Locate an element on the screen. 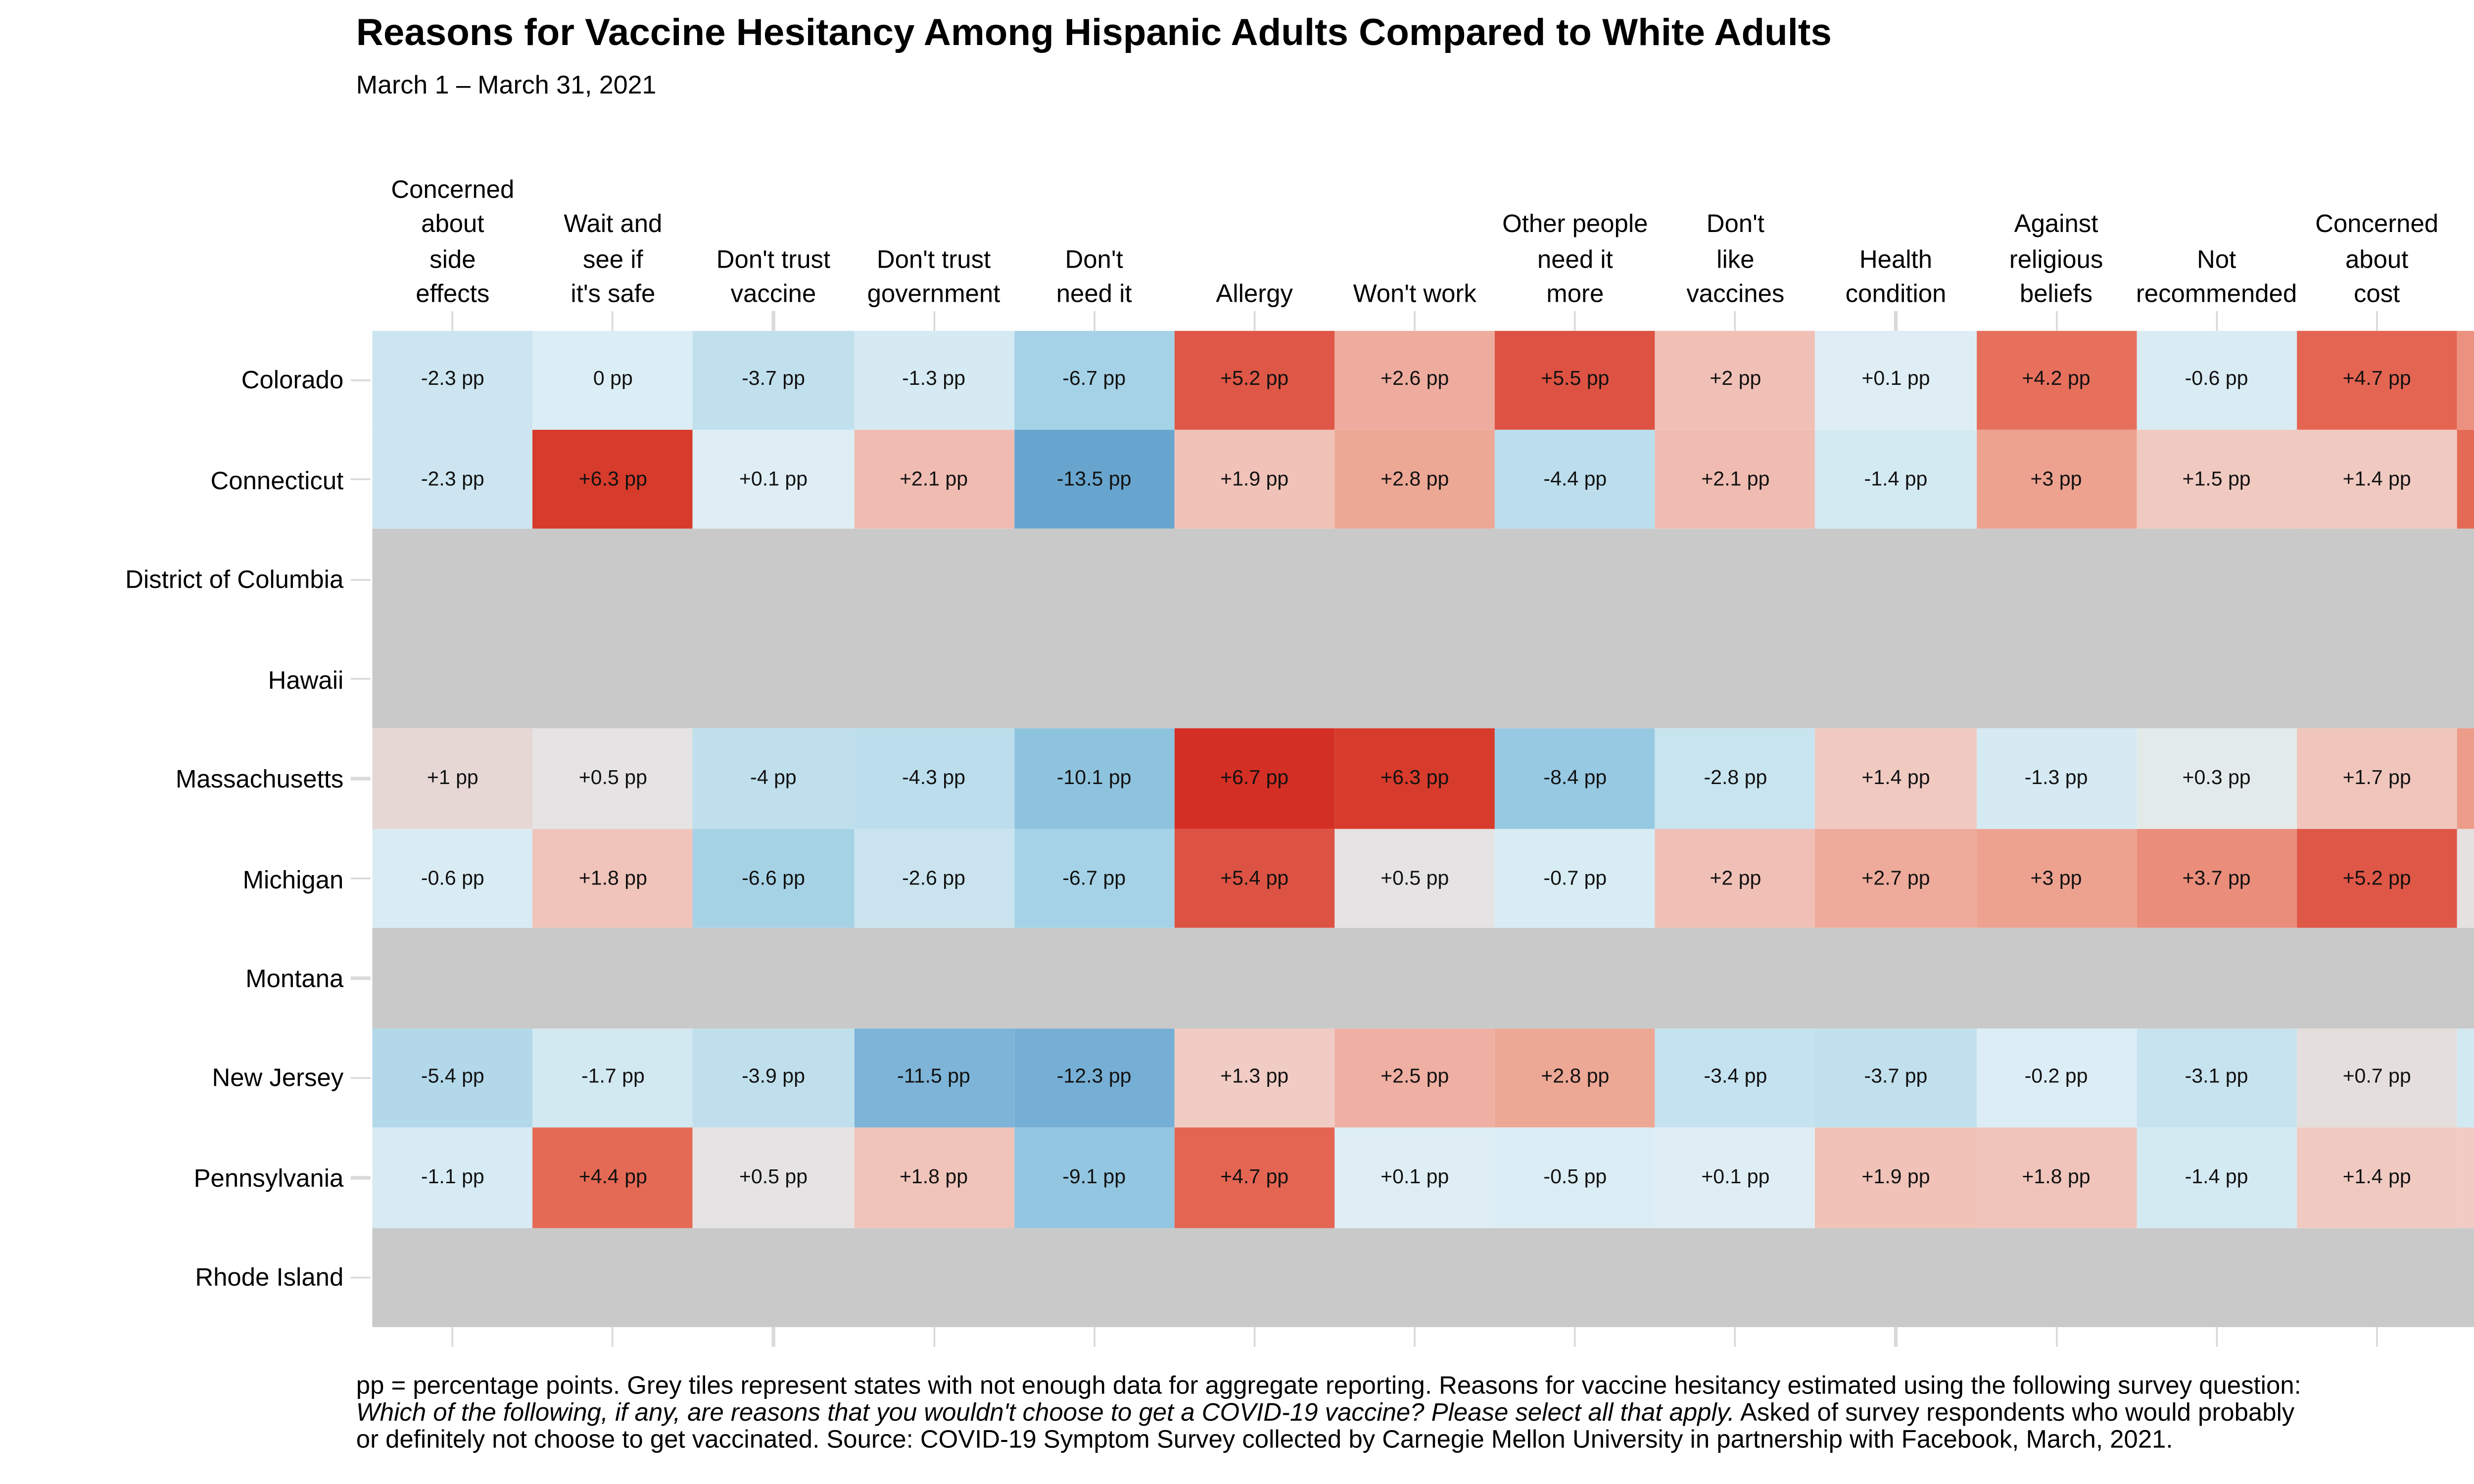  column-header: Not recommended is located at coordinates (2216, 231).